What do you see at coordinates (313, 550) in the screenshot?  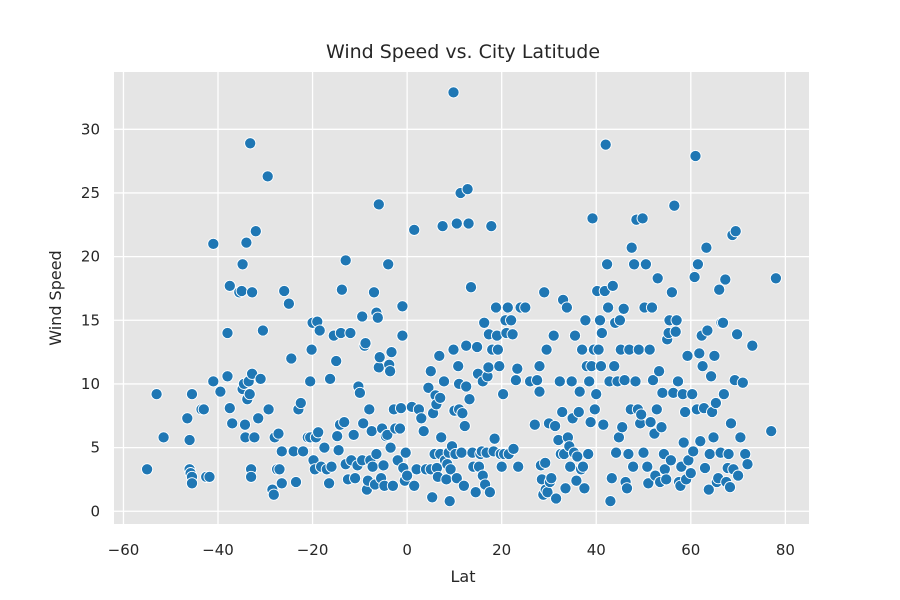 I see `x-tick-label: −20` at bounding box center [313, 550].